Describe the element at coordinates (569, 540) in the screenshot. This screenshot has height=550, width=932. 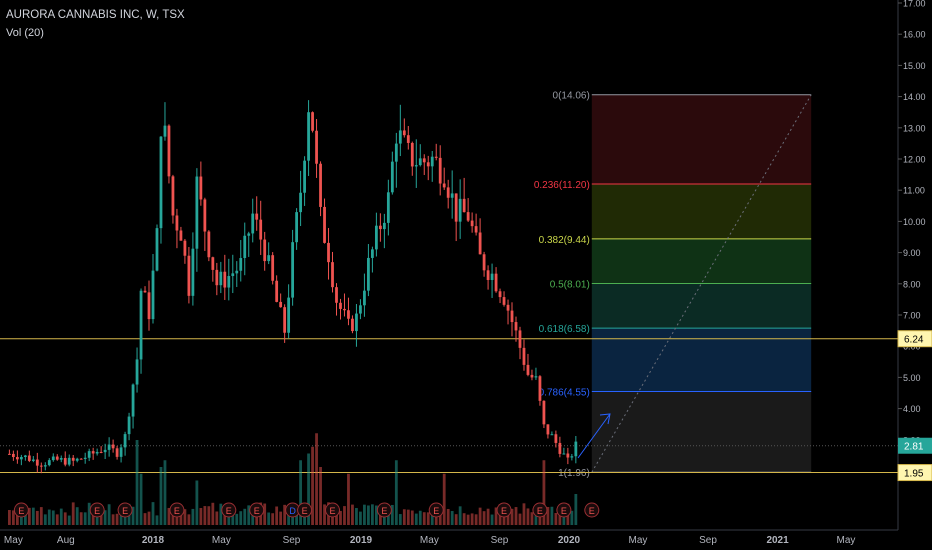
I see `time-axis-label: 2020` at that location.